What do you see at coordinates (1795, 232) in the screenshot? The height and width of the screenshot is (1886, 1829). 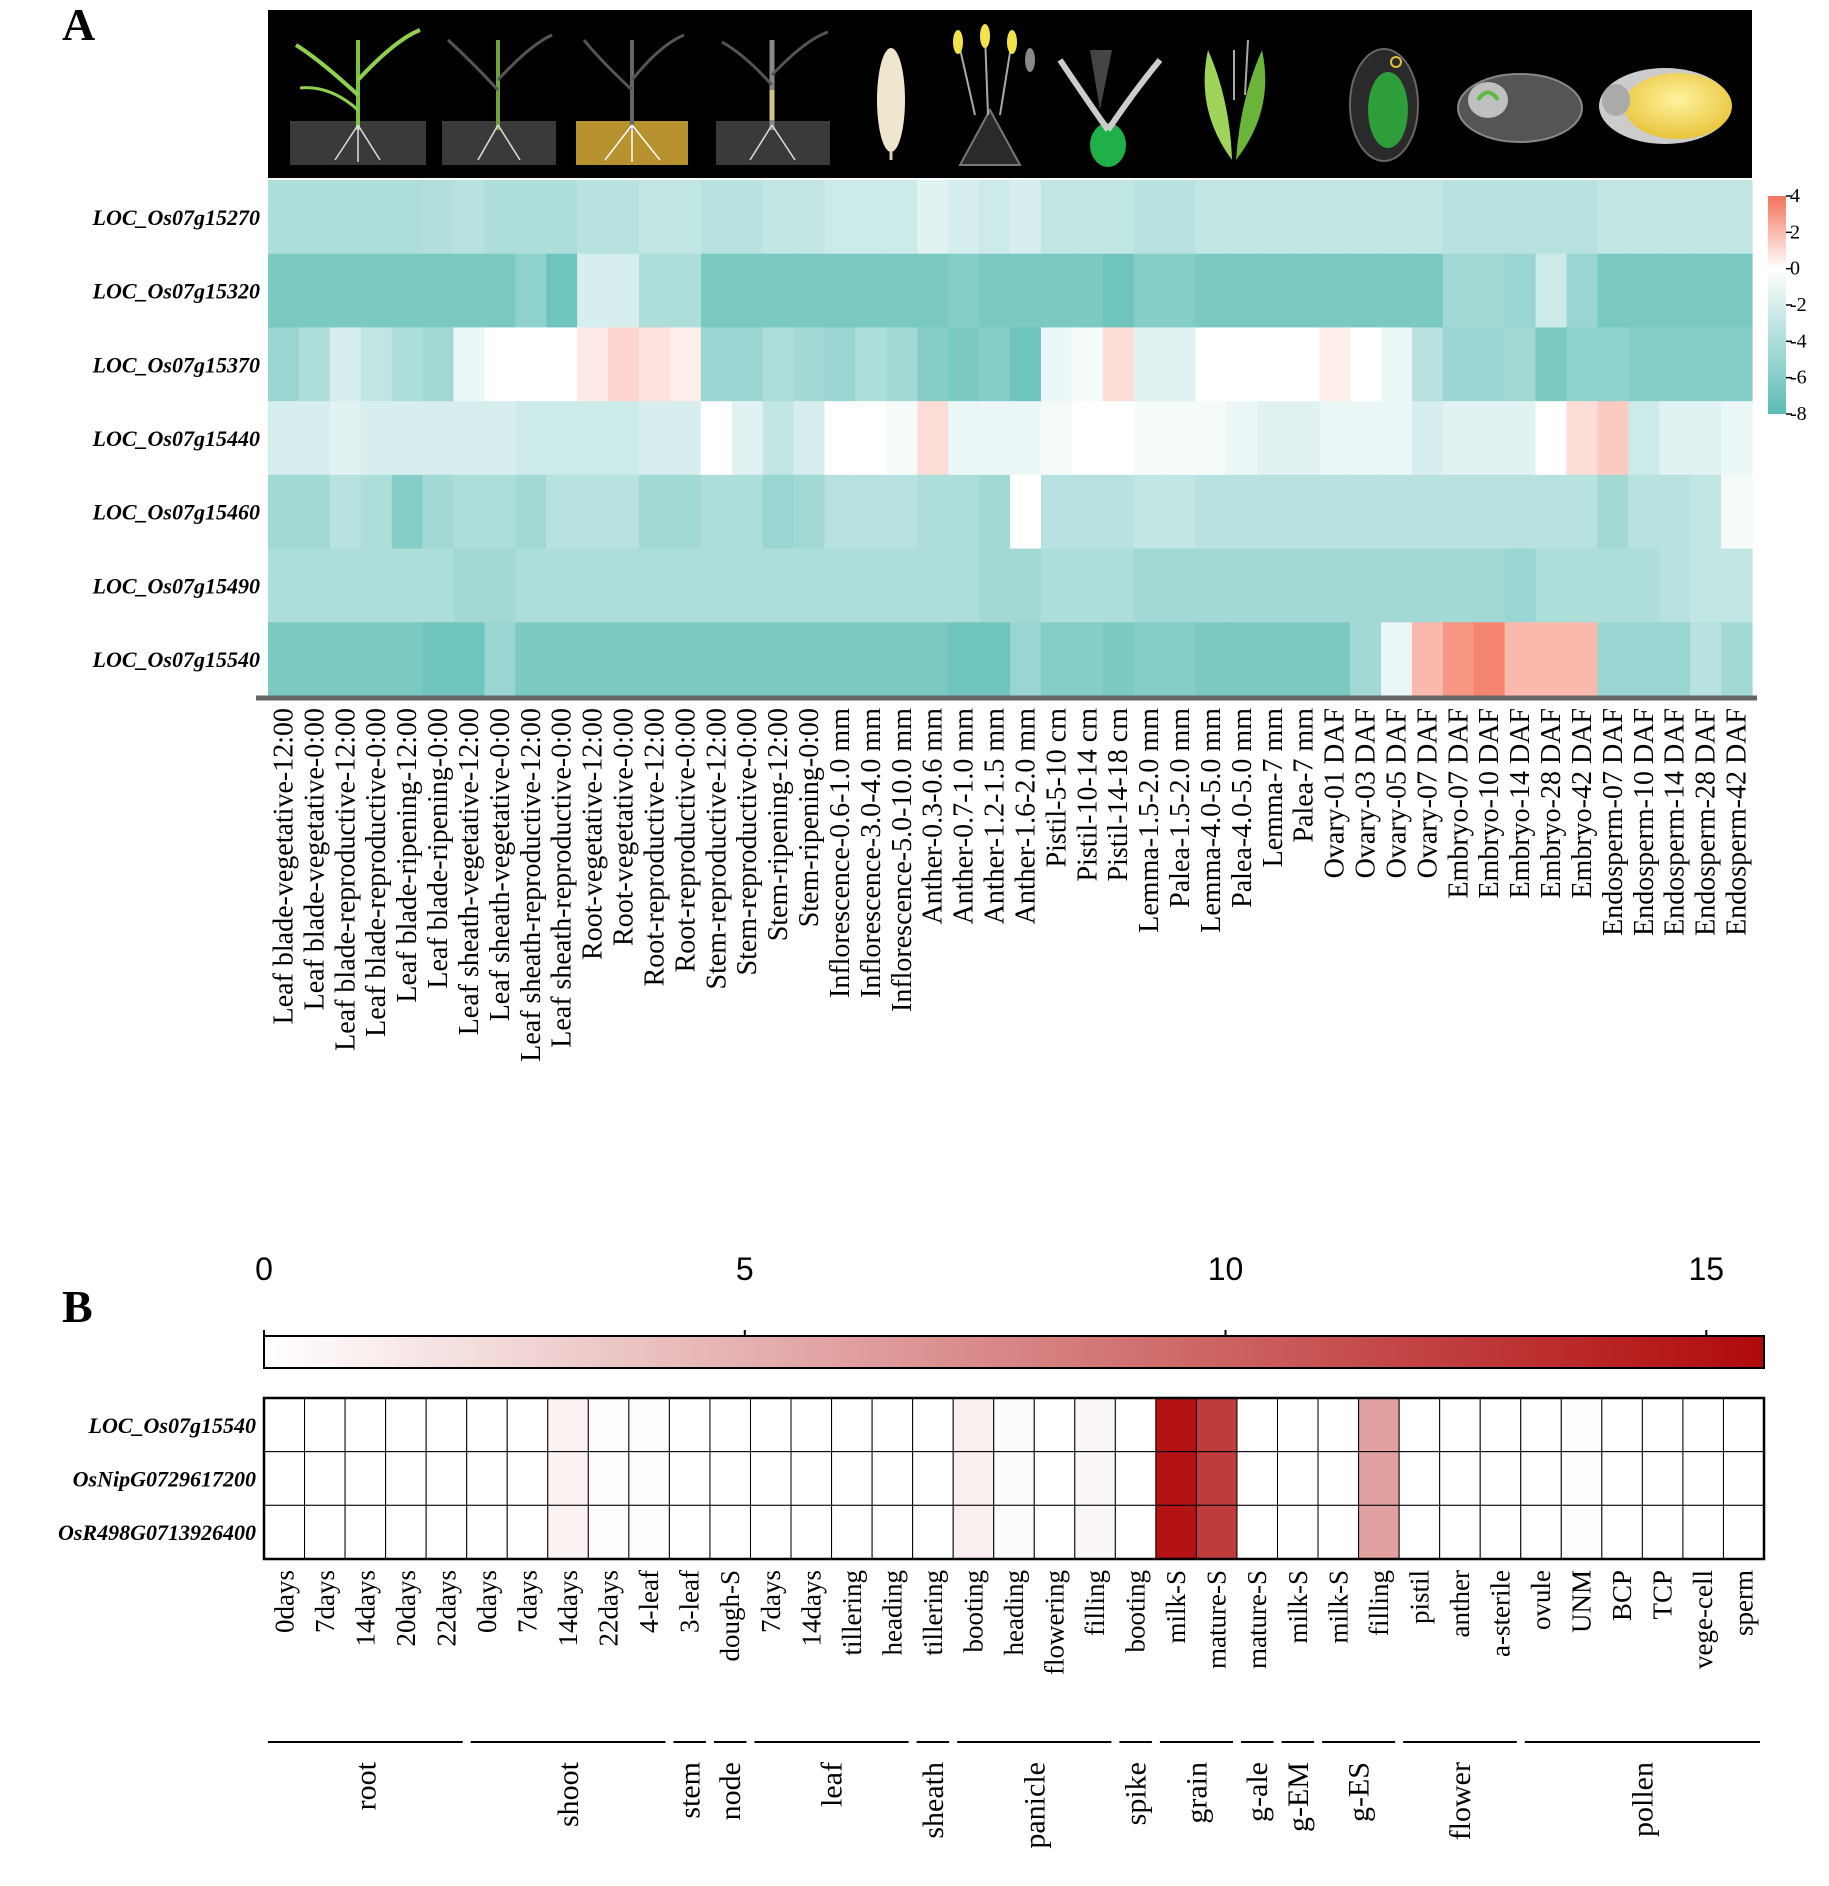 I see `colorbar-tick-label: 2` at bounding box center [1795, 232].